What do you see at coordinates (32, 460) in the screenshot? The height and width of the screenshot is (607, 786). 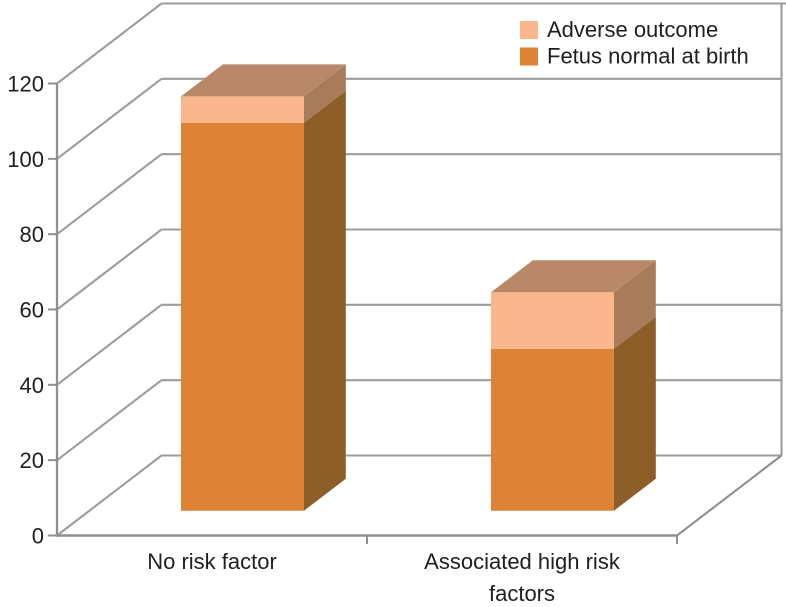 I see `y-tick-label: 20` at bounding box center [32, 460].